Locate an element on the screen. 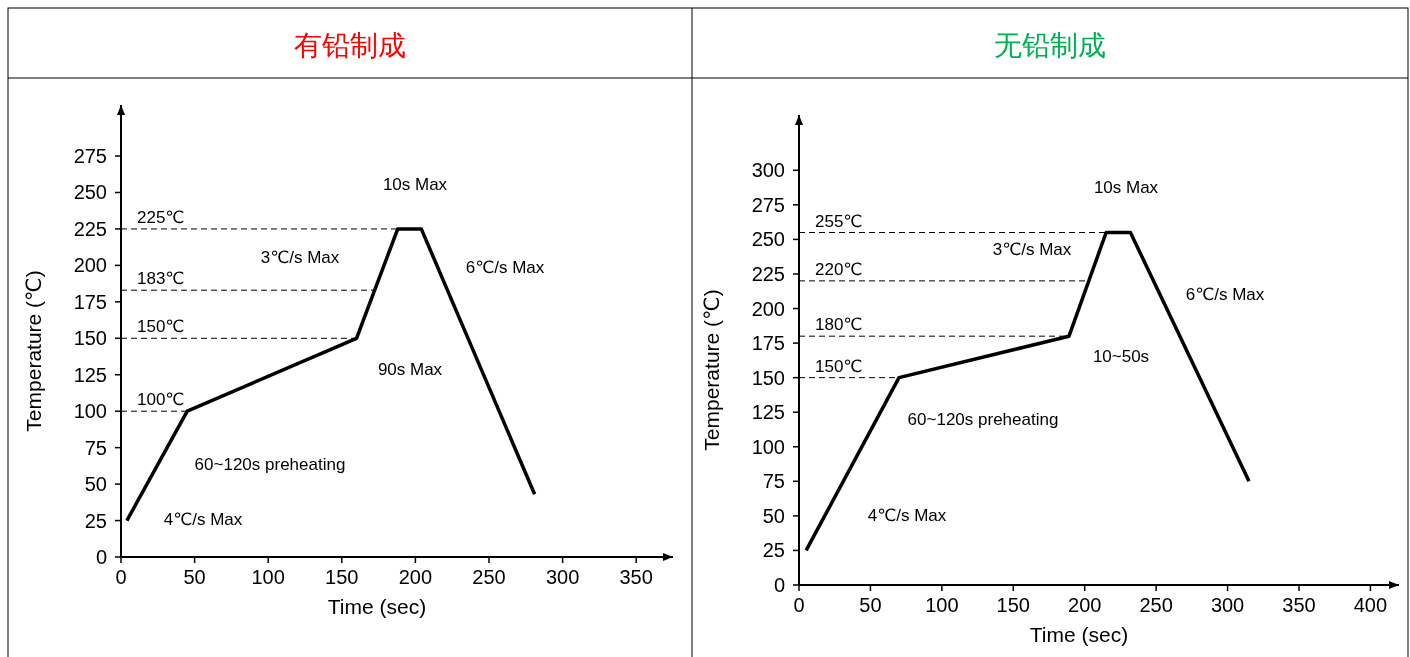 The width and height of the screenshot is (1410, 657). ref-line-label: 100℃ is located at coordinates (161, 400).